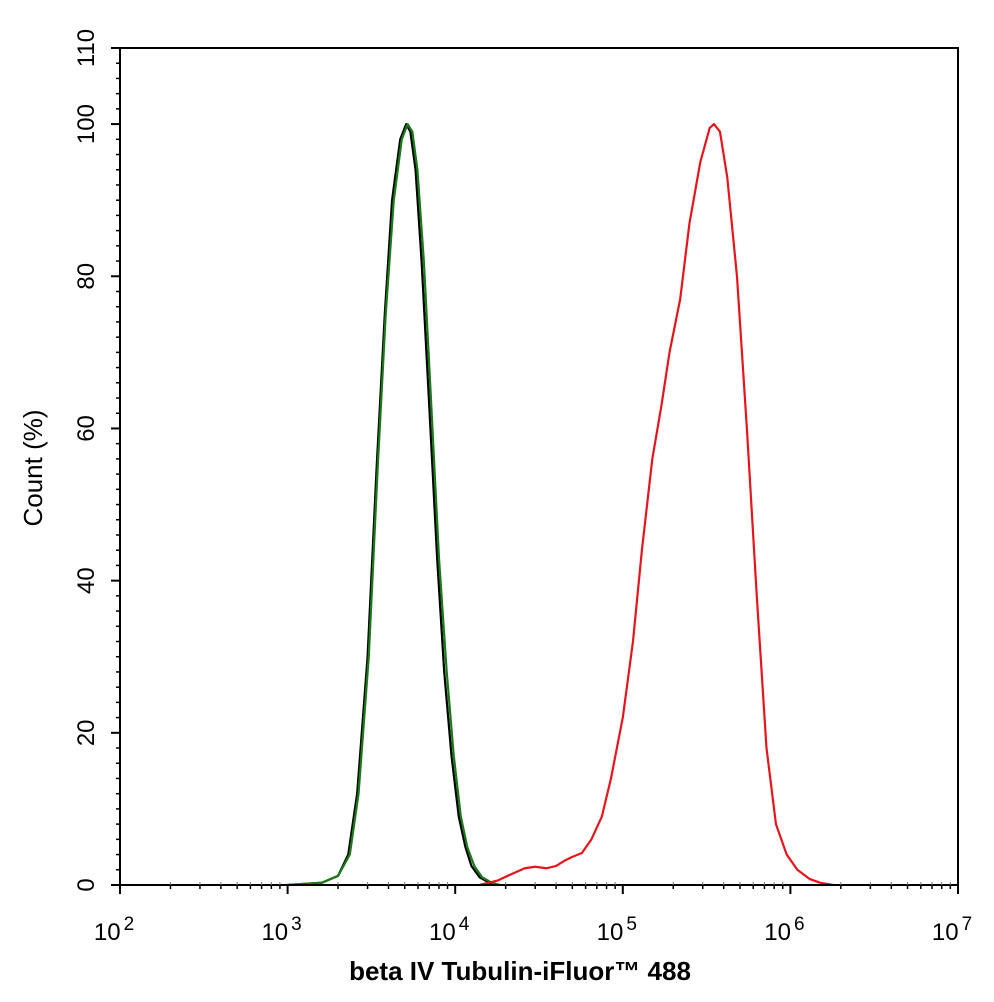 The width and height of the screenshot is (994, 1002). What do you see at coordinates (296, 924) in the screenshot?
I see `x-tick-exponent: 3` at bounding box center [296, 924].